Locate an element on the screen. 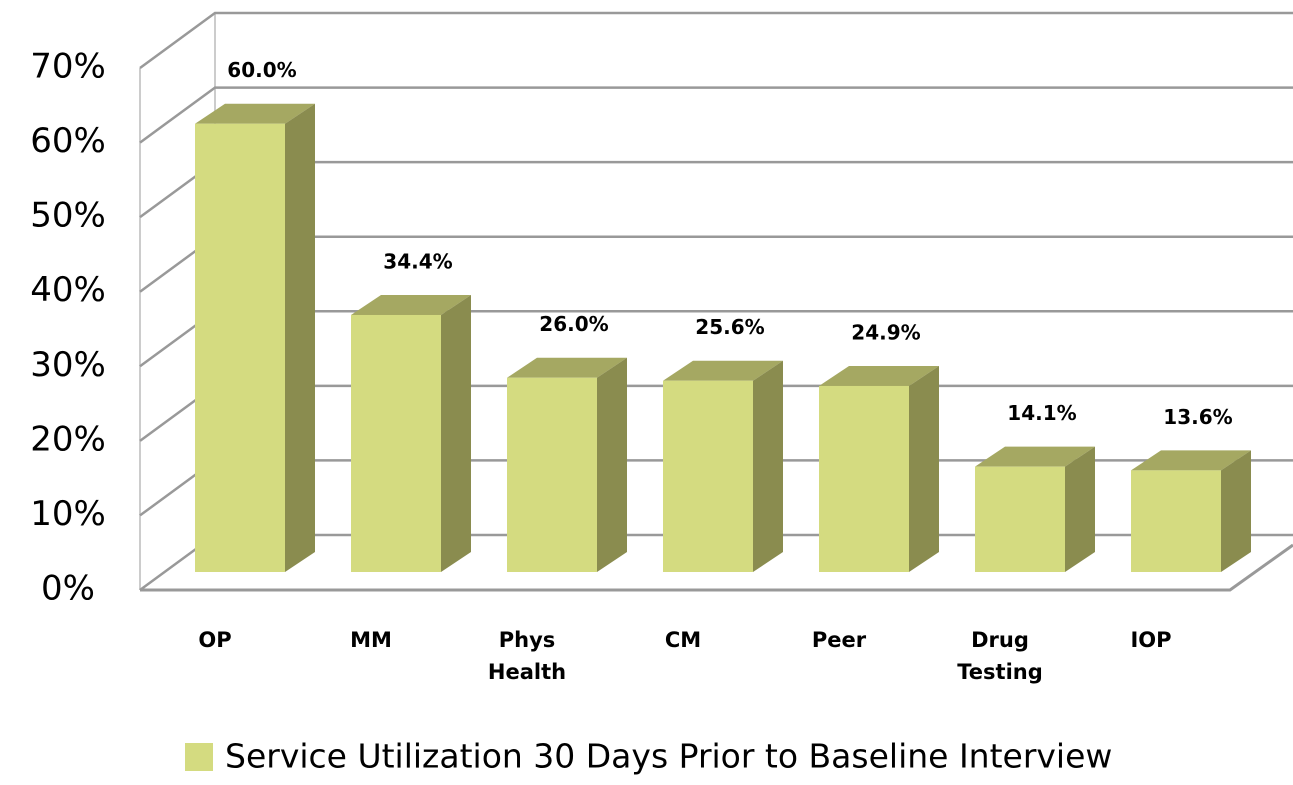  x-tick-label: CM is located at coordinates (683, 640).